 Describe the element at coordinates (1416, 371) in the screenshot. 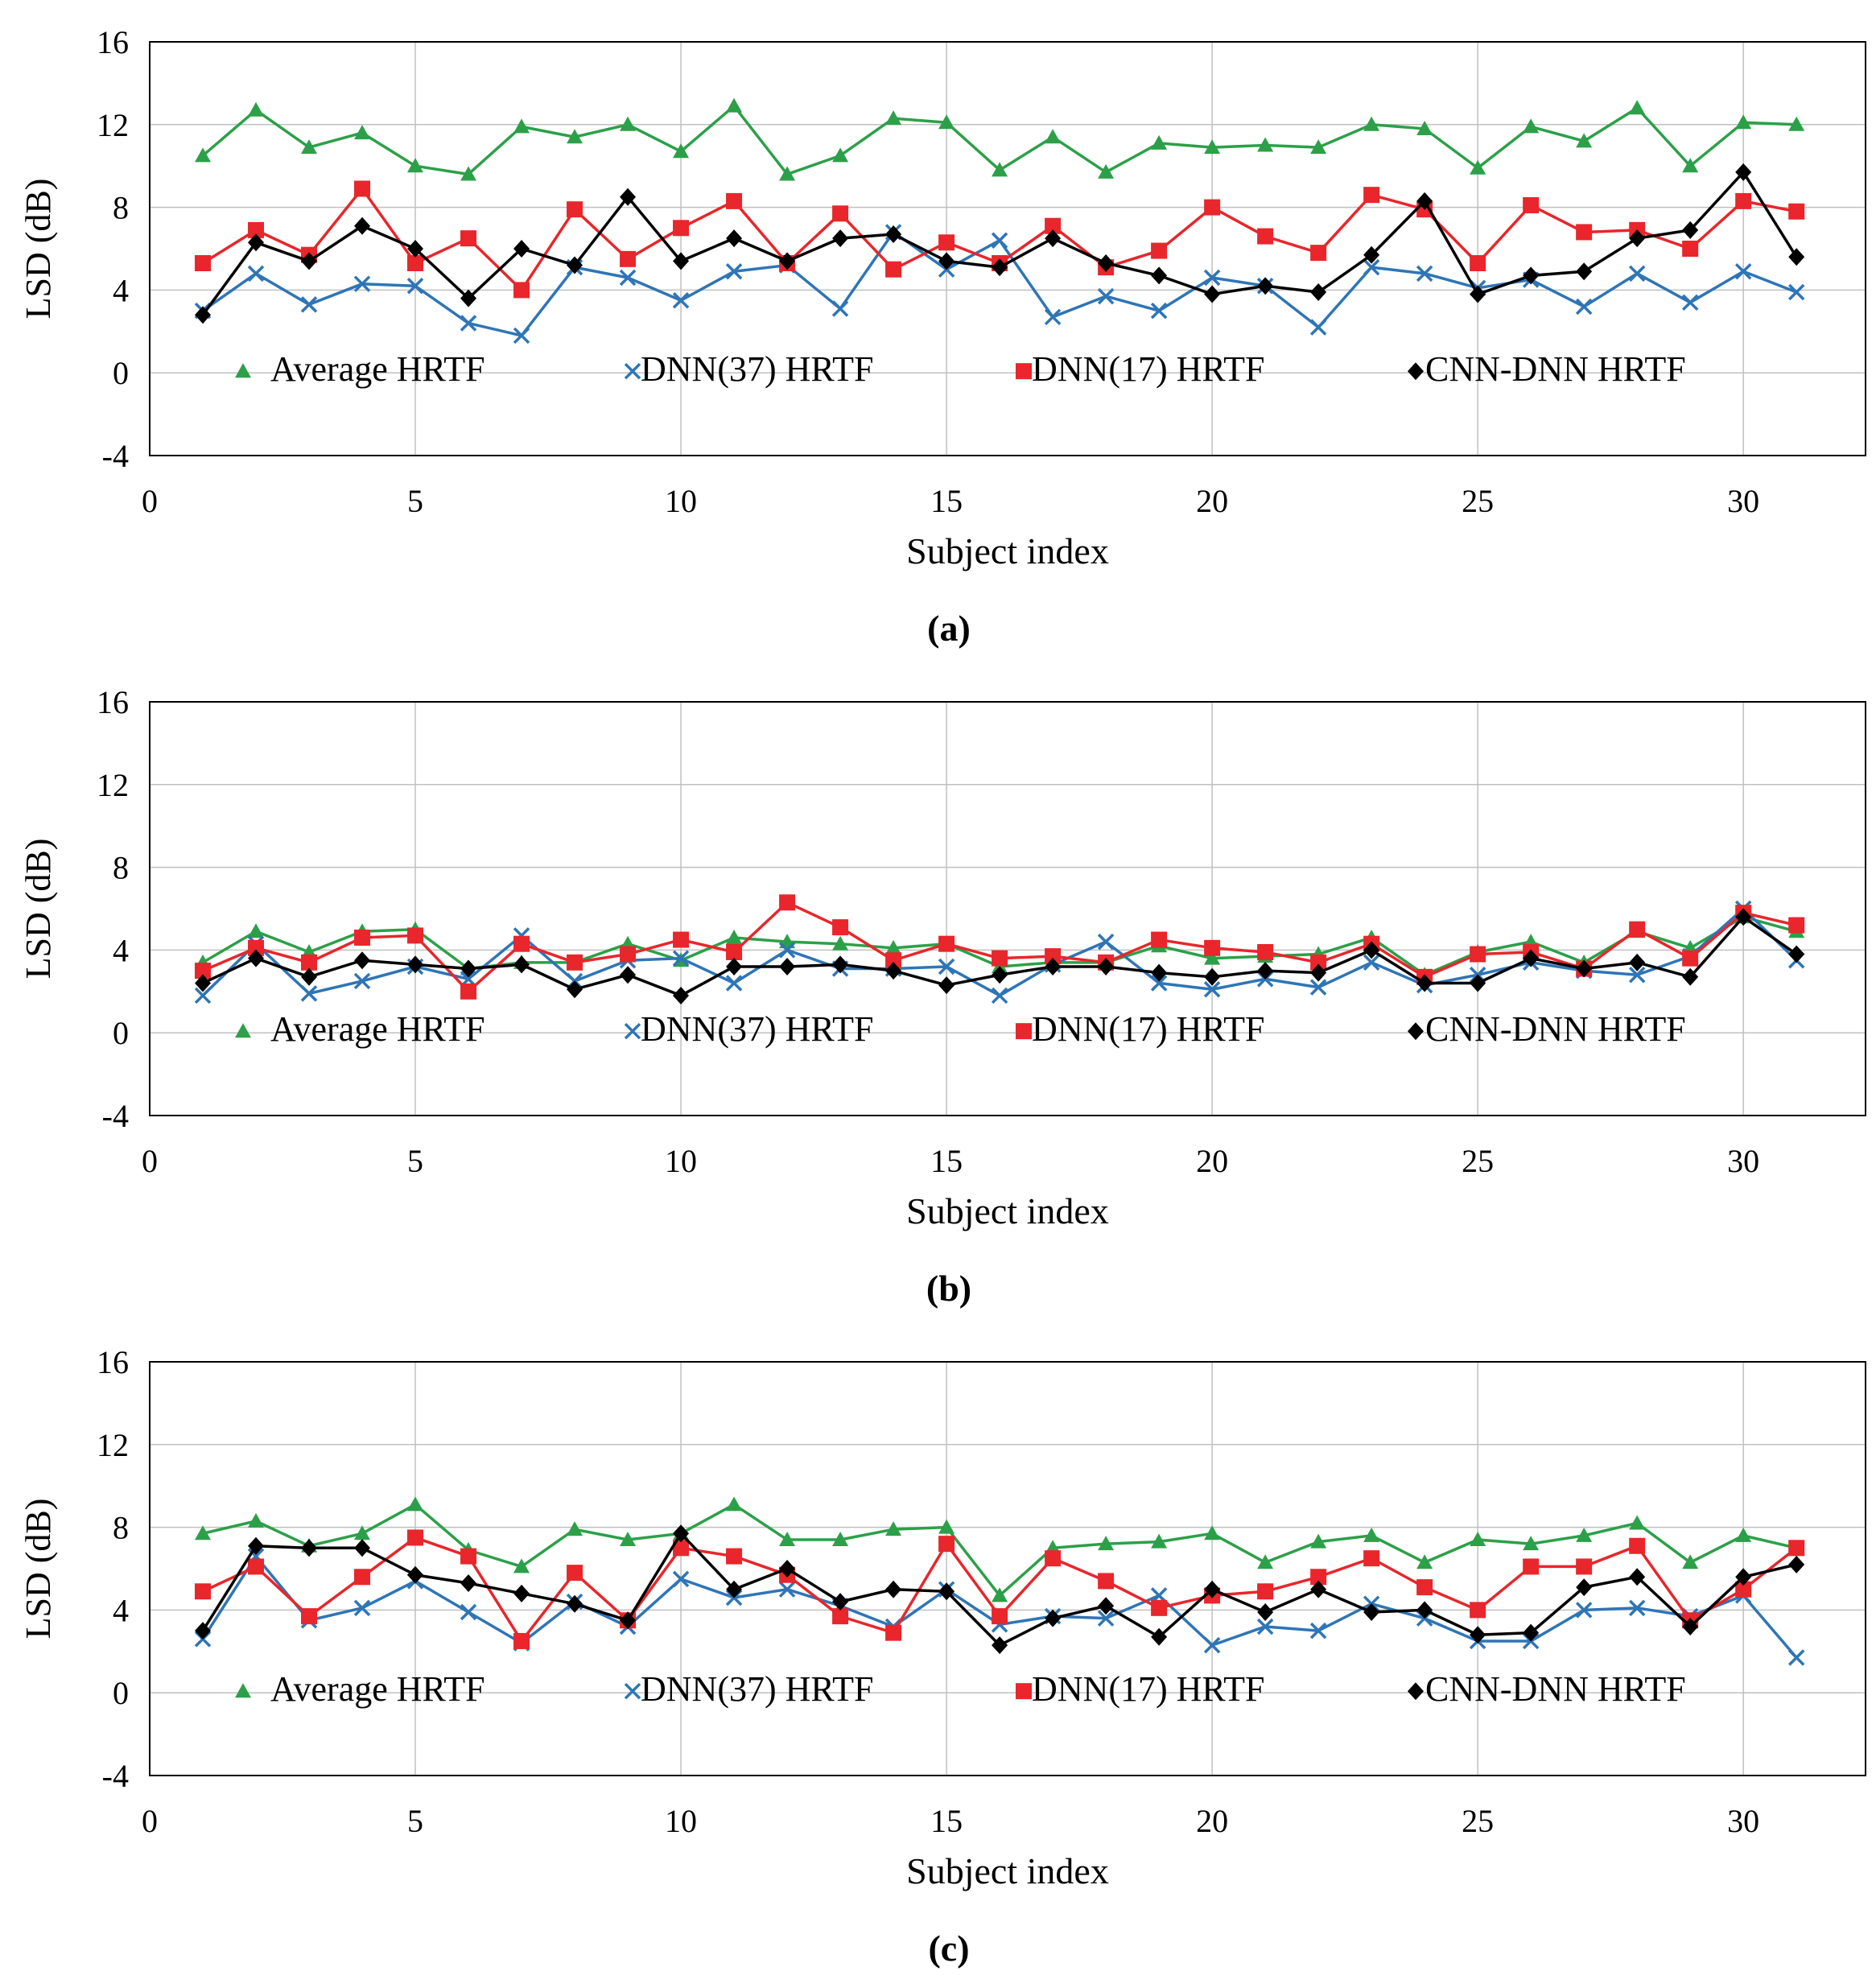

I see `legend-marker-cnndnn` at that location.